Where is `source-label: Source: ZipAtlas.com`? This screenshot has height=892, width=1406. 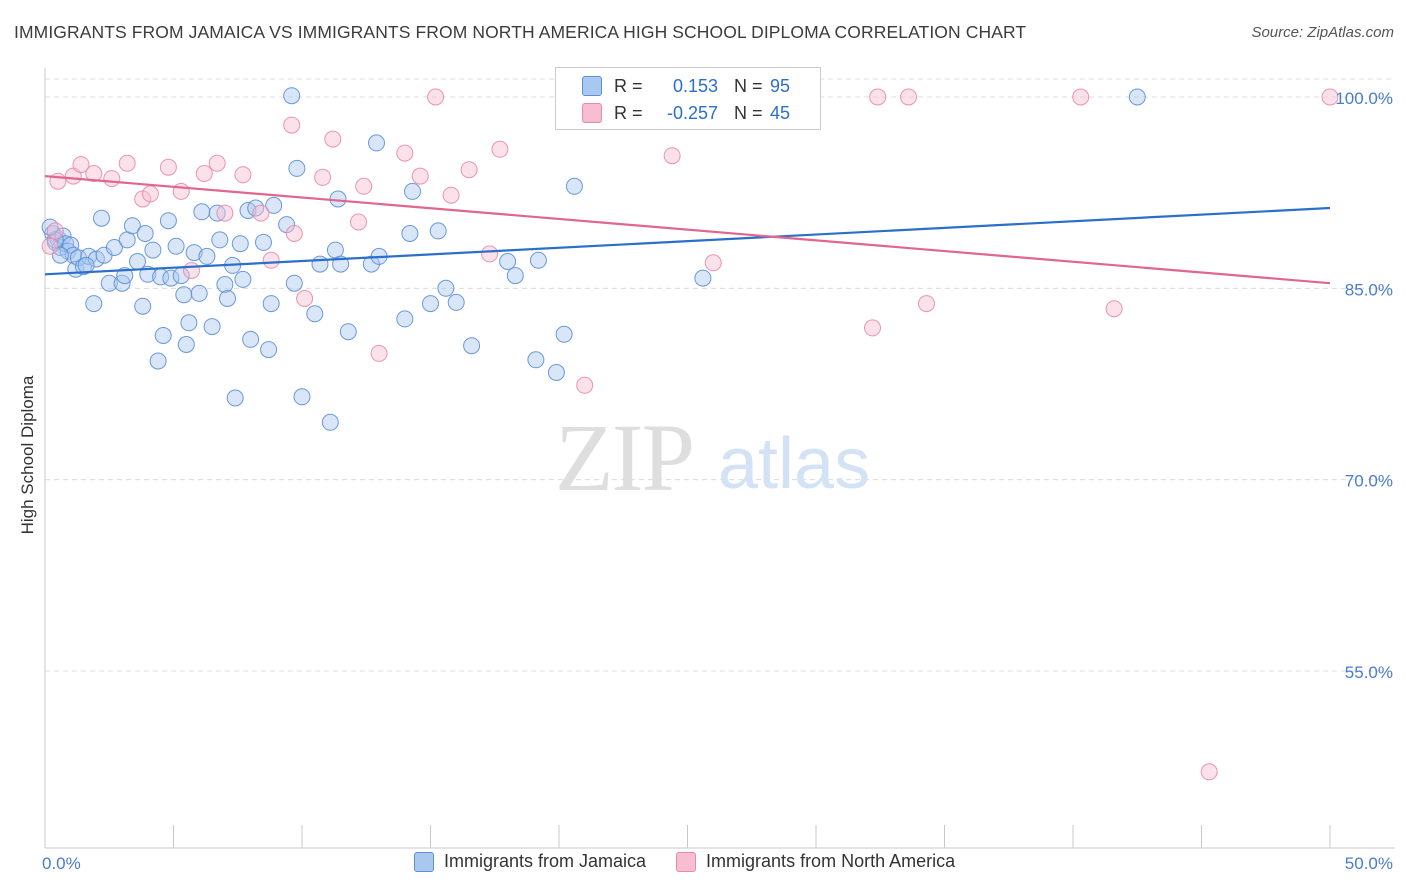 source-label: Source: ZipAtlas.com is located at coordinates (1322, 32).